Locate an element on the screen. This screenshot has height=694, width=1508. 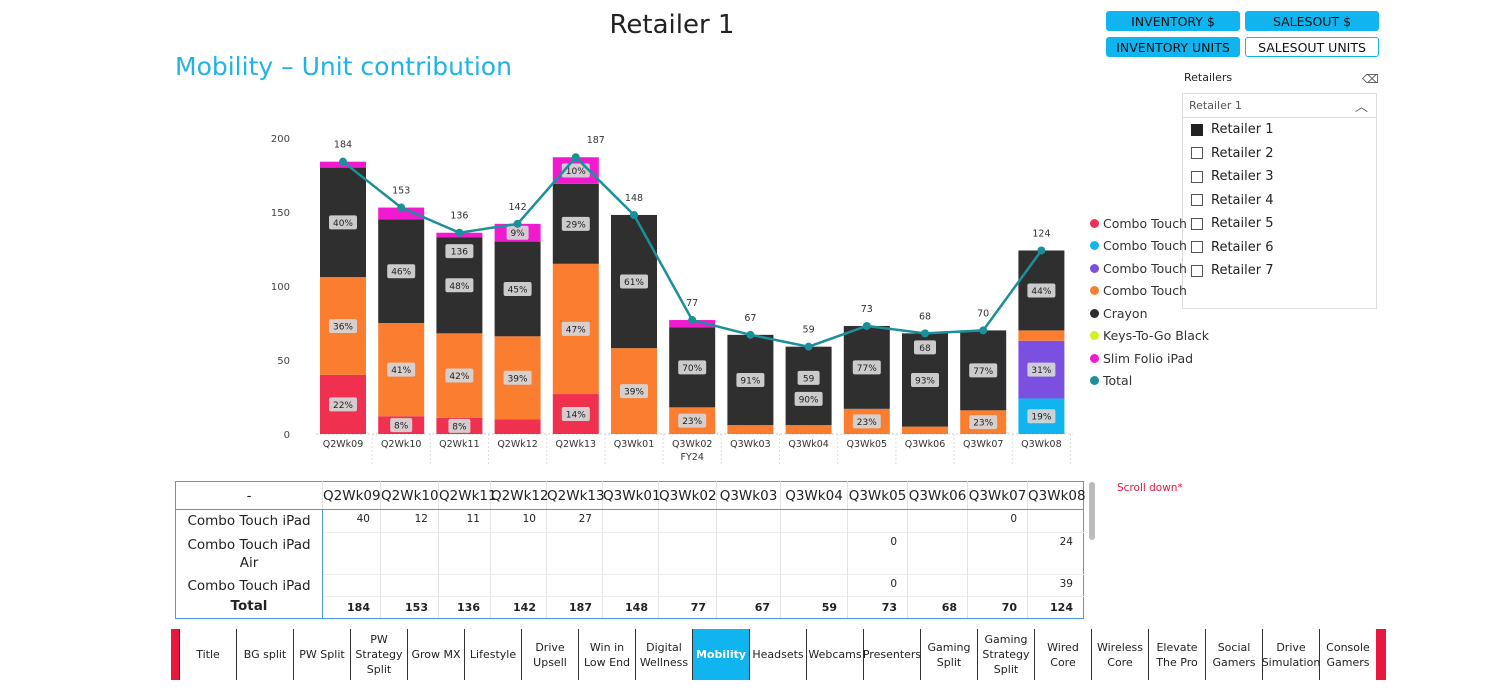
nav-tab: Elevate The Pro is located at coordinates (1176, 654).